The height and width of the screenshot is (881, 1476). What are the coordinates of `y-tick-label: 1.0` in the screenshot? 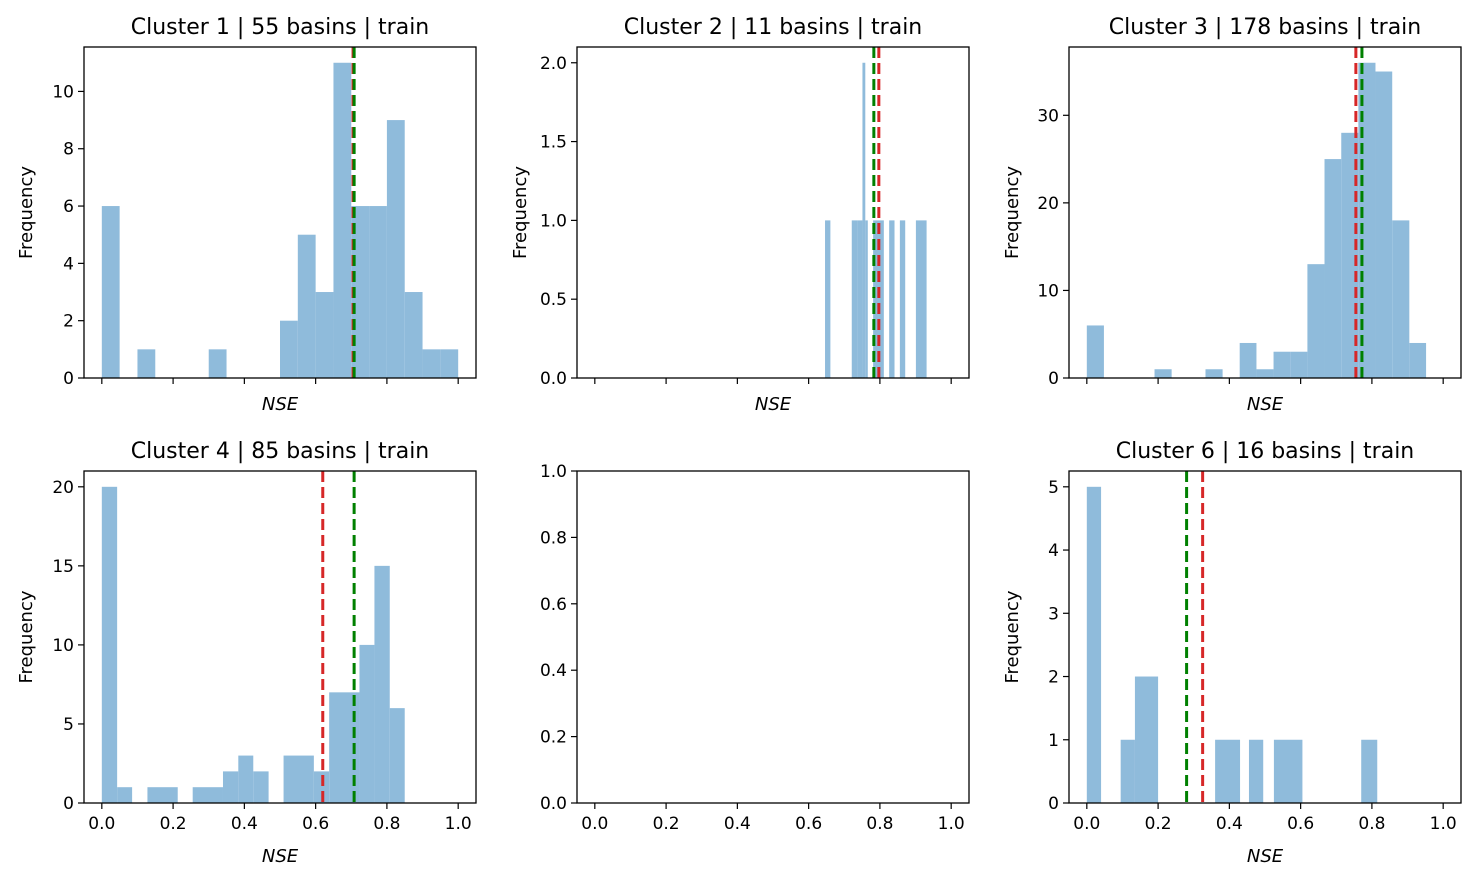 It's located at (553, 472).